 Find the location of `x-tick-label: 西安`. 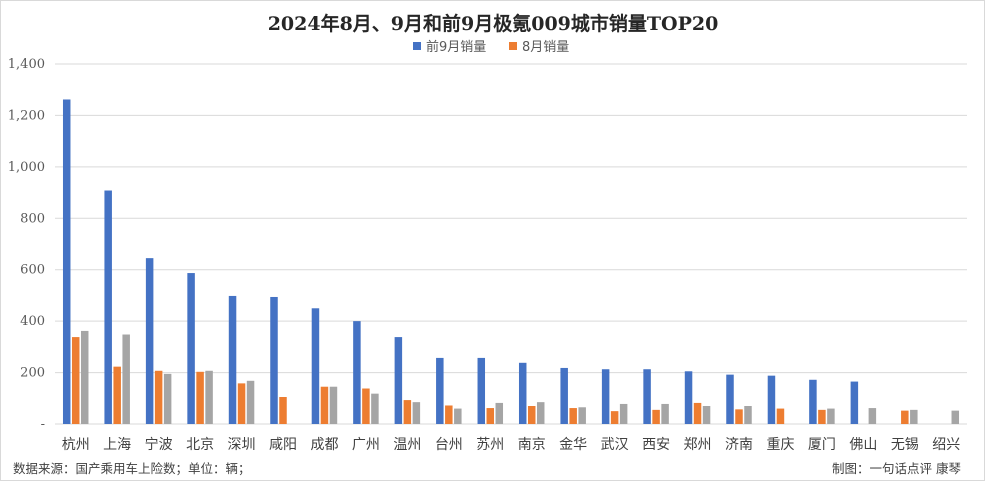

x-tick-label: 西安 is located at coordinates (656, 445).